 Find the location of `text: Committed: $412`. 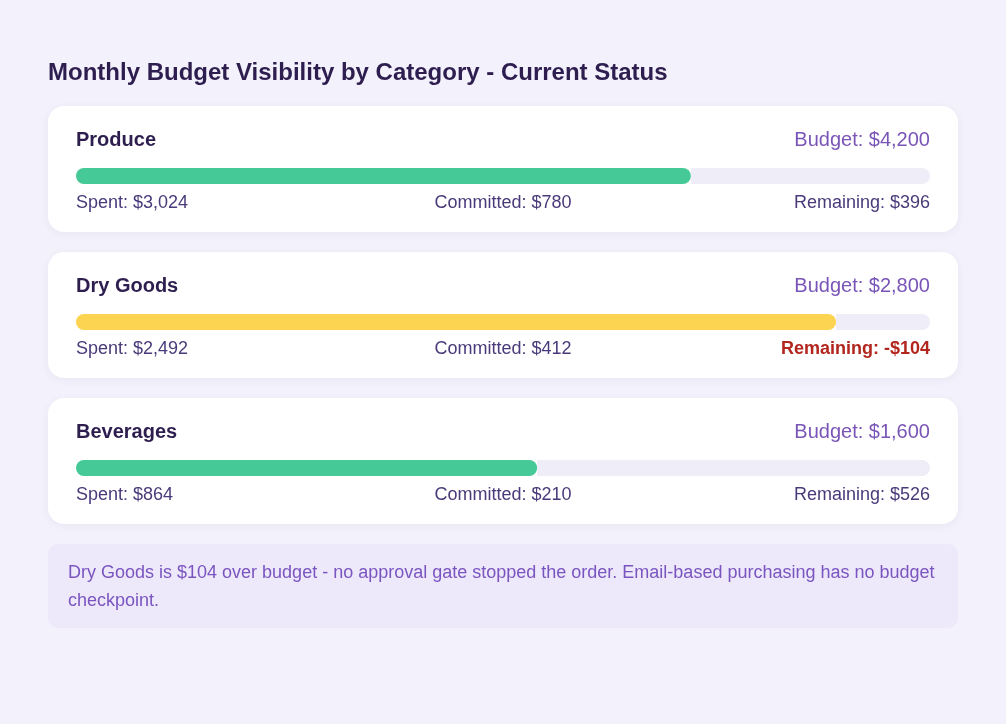

text: Committed: $412 is located at coordinates (503, 348).